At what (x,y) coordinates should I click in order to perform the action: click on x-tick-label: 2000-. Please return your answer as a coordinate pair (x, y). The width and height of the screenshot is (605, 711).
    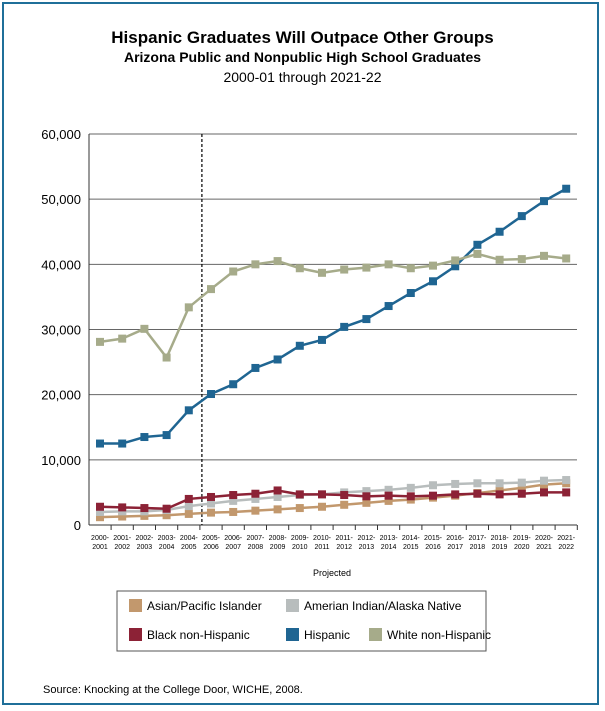
    Looking at the image, I should click on (100, 538).